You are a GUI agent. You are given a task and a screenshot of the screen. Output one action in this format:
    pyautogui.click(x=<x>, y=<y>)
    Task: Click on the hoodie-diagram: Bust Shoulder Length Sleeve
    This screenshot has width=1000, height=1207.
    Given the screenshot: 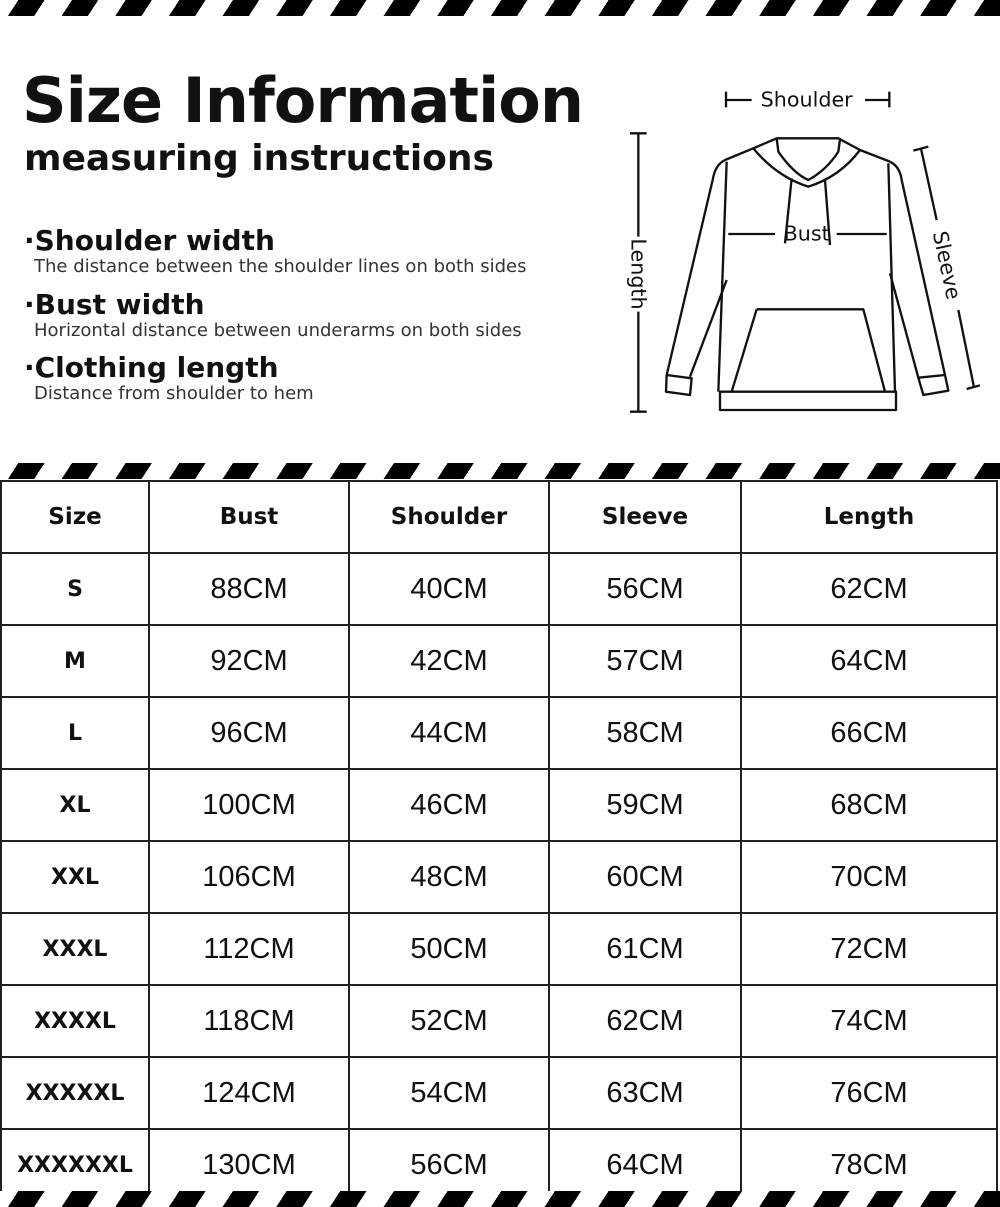 What is the action you would take?
    pyautogui.click(x=803, y=250)
    